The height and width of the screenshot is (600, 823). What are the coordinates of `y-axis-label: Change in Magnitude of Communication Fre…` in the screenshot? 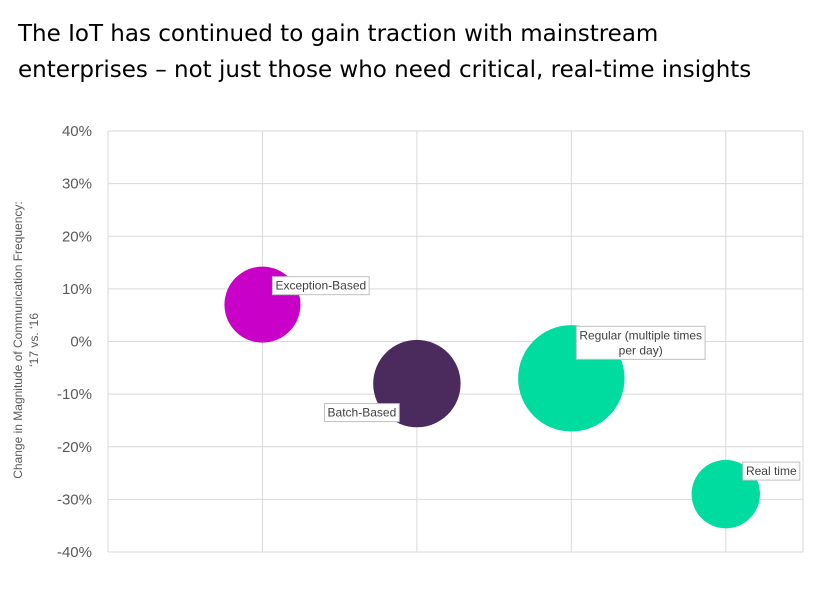 It's located at (26, 340).